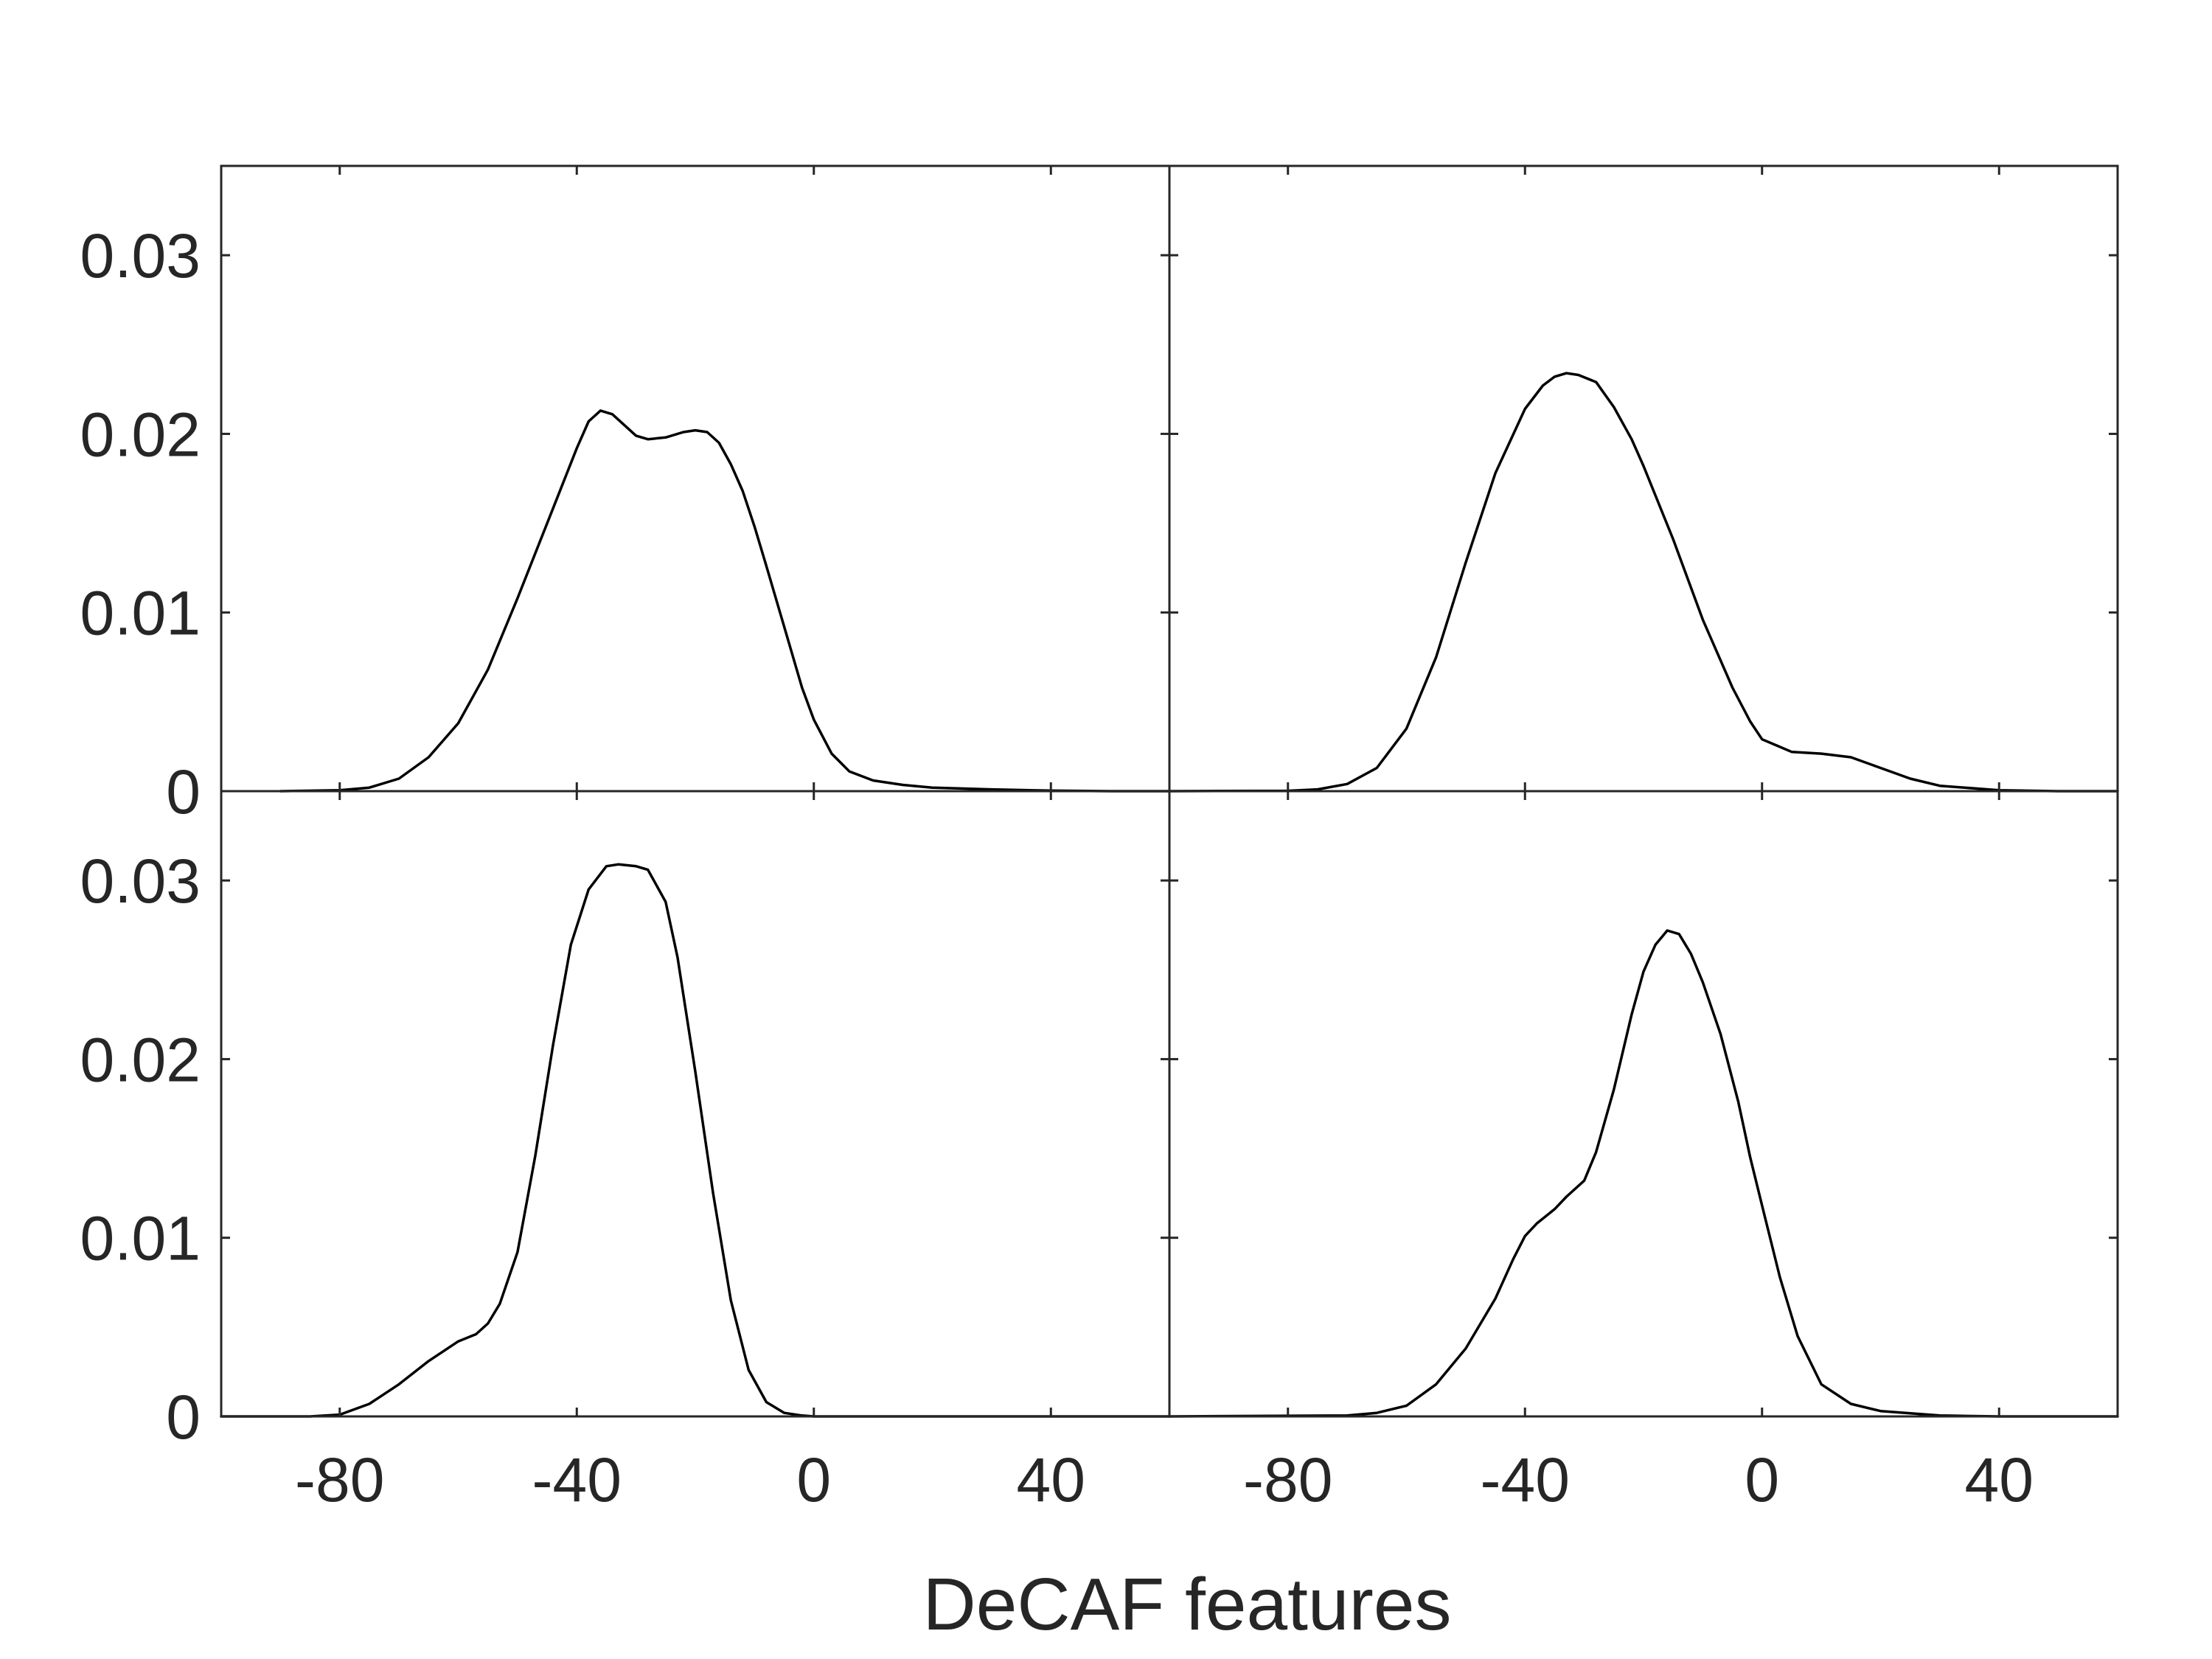 This screenshot has height=1659, width=2212. Describe the element at coordinates (1643, 582) in the screenshot. I see `density-curve-top-right` at that location.